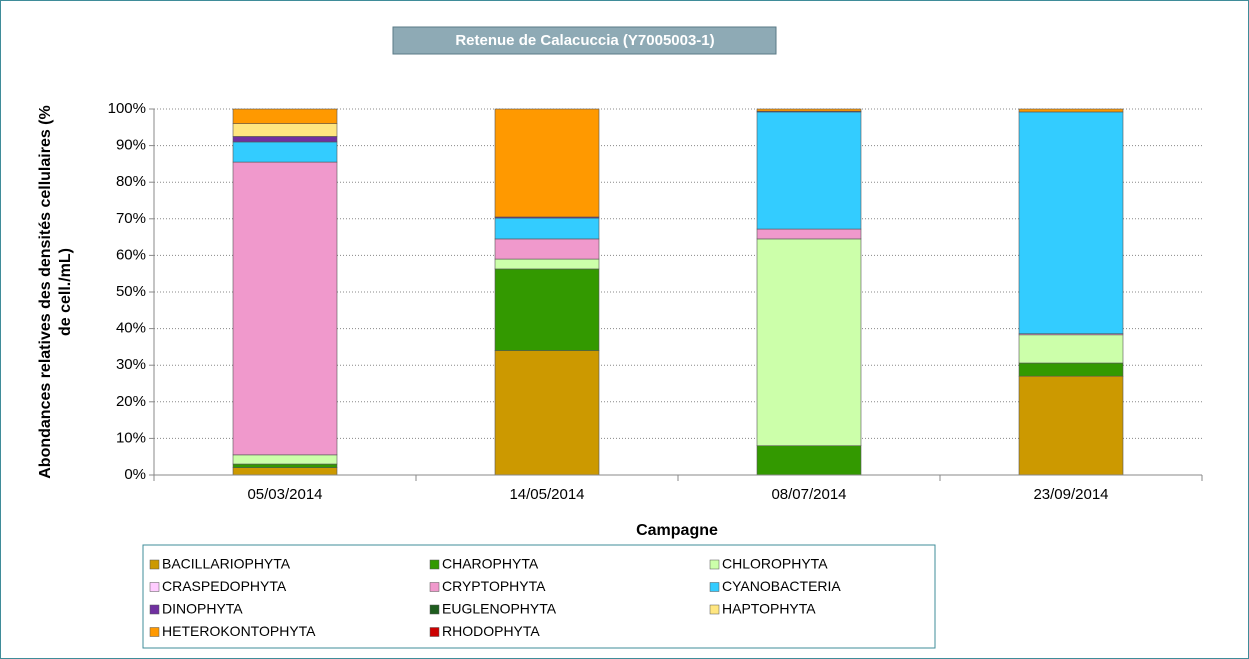  I want to click on x-tick-label: 05/03/2014, so click(284, 494).